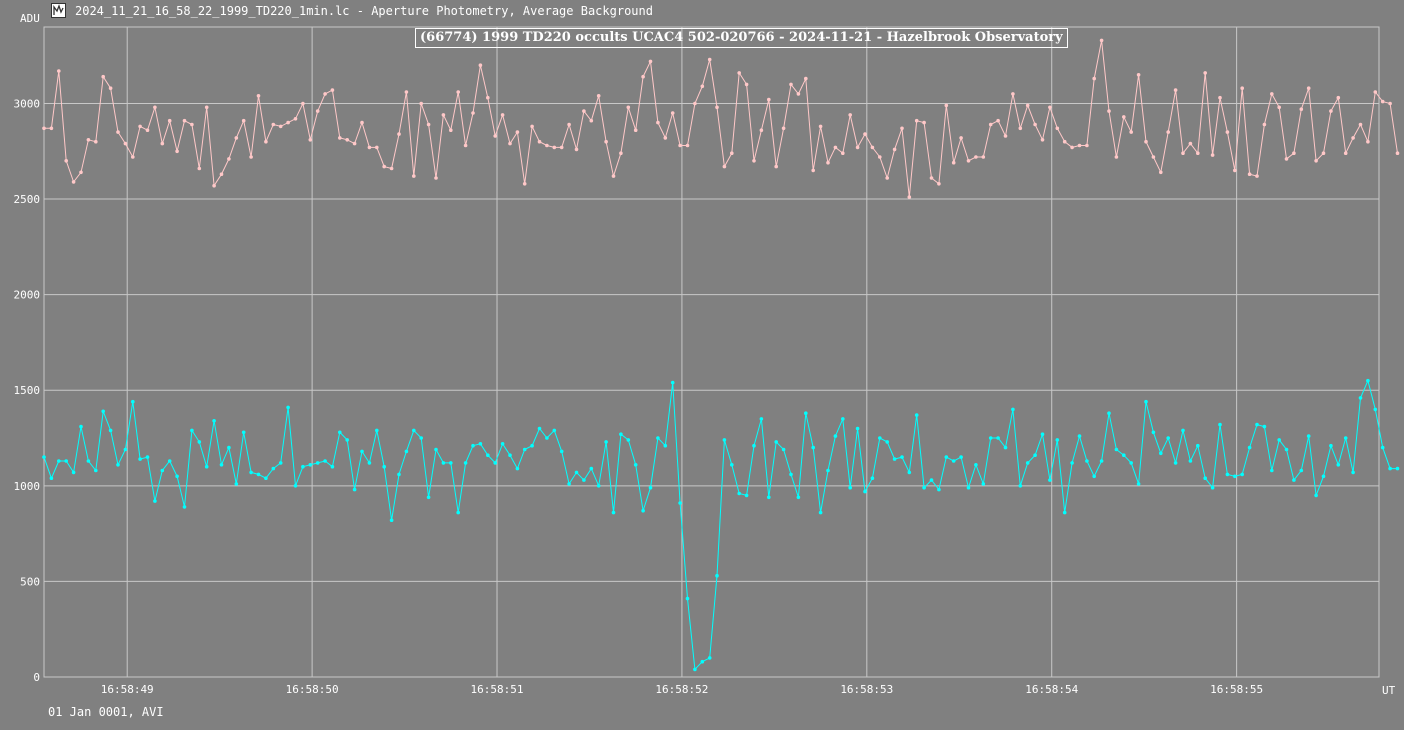 Image resolution: width=1404 pixels, height=730 pixels. Describe the element at coordinates (866, 689) in the screenshot. I see `x-tick-label: 16:58:53` at that location.